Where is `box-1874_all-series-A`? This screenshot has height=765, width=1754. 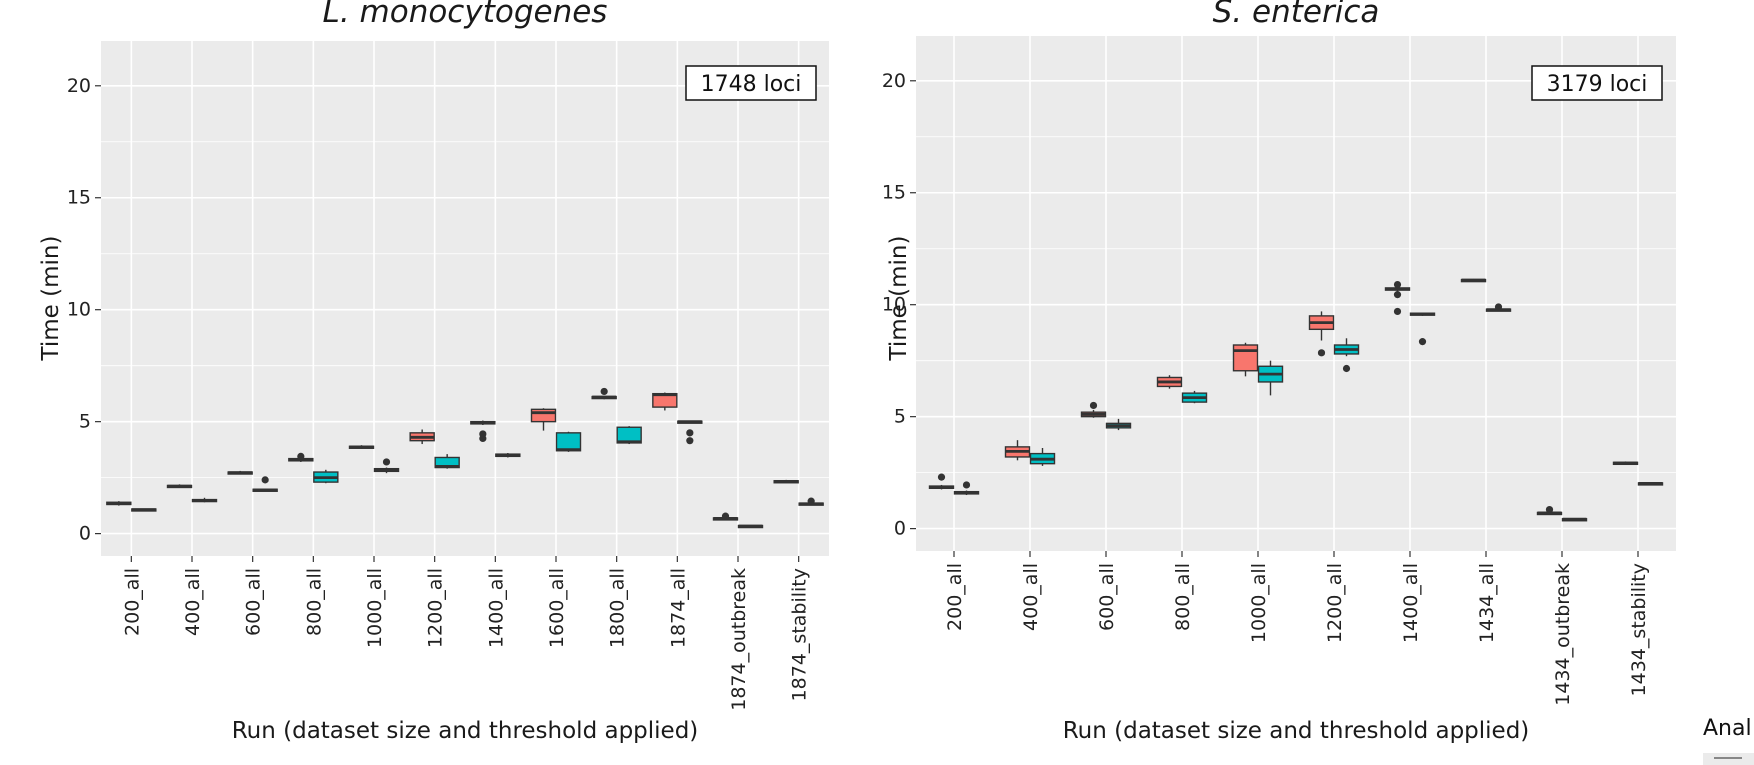
box-1874_all-series-A is located at coordinates (665, 401).